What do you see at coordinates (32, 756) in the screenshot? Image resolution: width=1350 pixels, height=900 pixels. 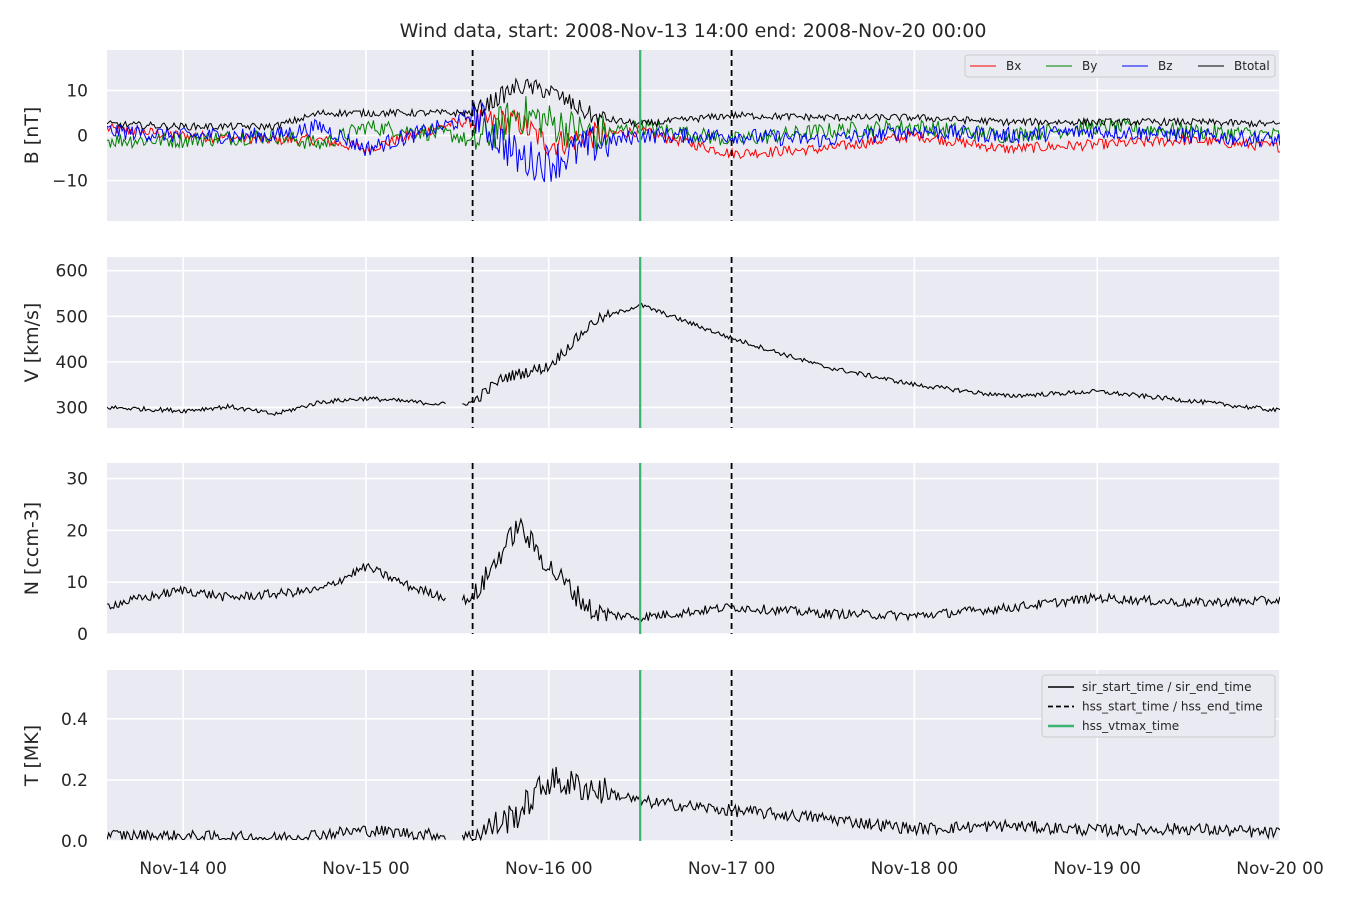 I see `y-axis-label: T [MK]` at bounding box center [32, 756].